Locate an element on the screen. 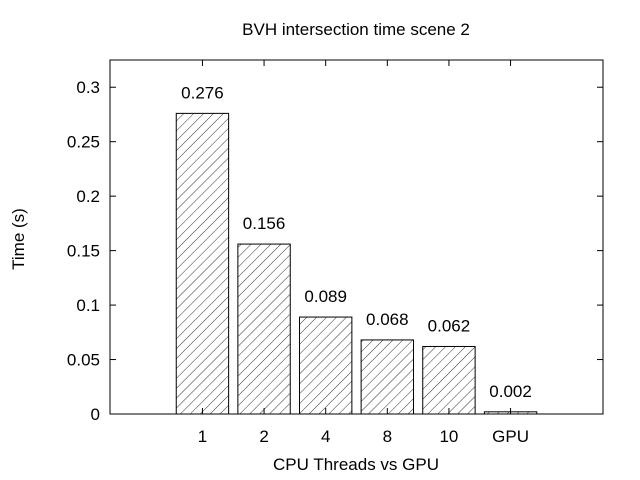 The height and width of the screenshot is (480, 640). x-tick-label: GPU is located at coordinates (510, 436).